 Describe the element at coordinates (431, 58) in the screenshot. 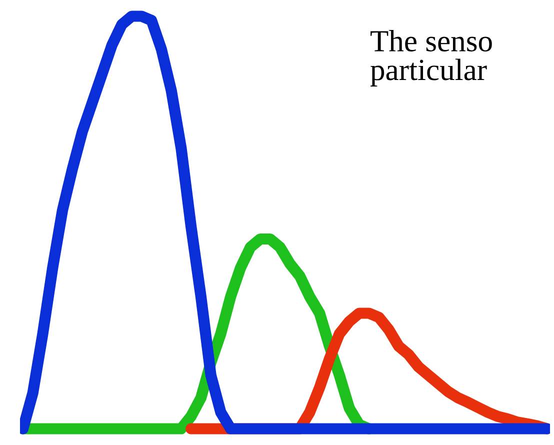

I see `annotation: The senso particular` at that location.